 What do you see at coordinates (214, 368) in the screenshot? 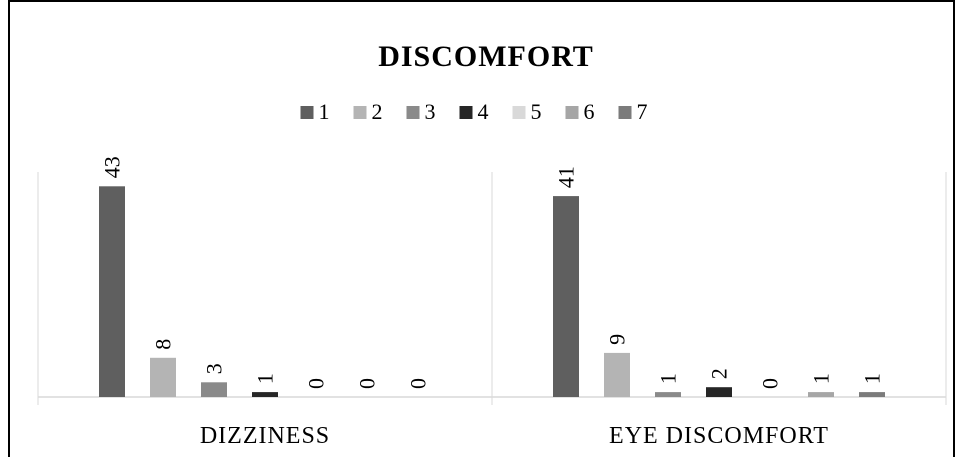
I see `data-label: 3` at bounding box center [214, 368].